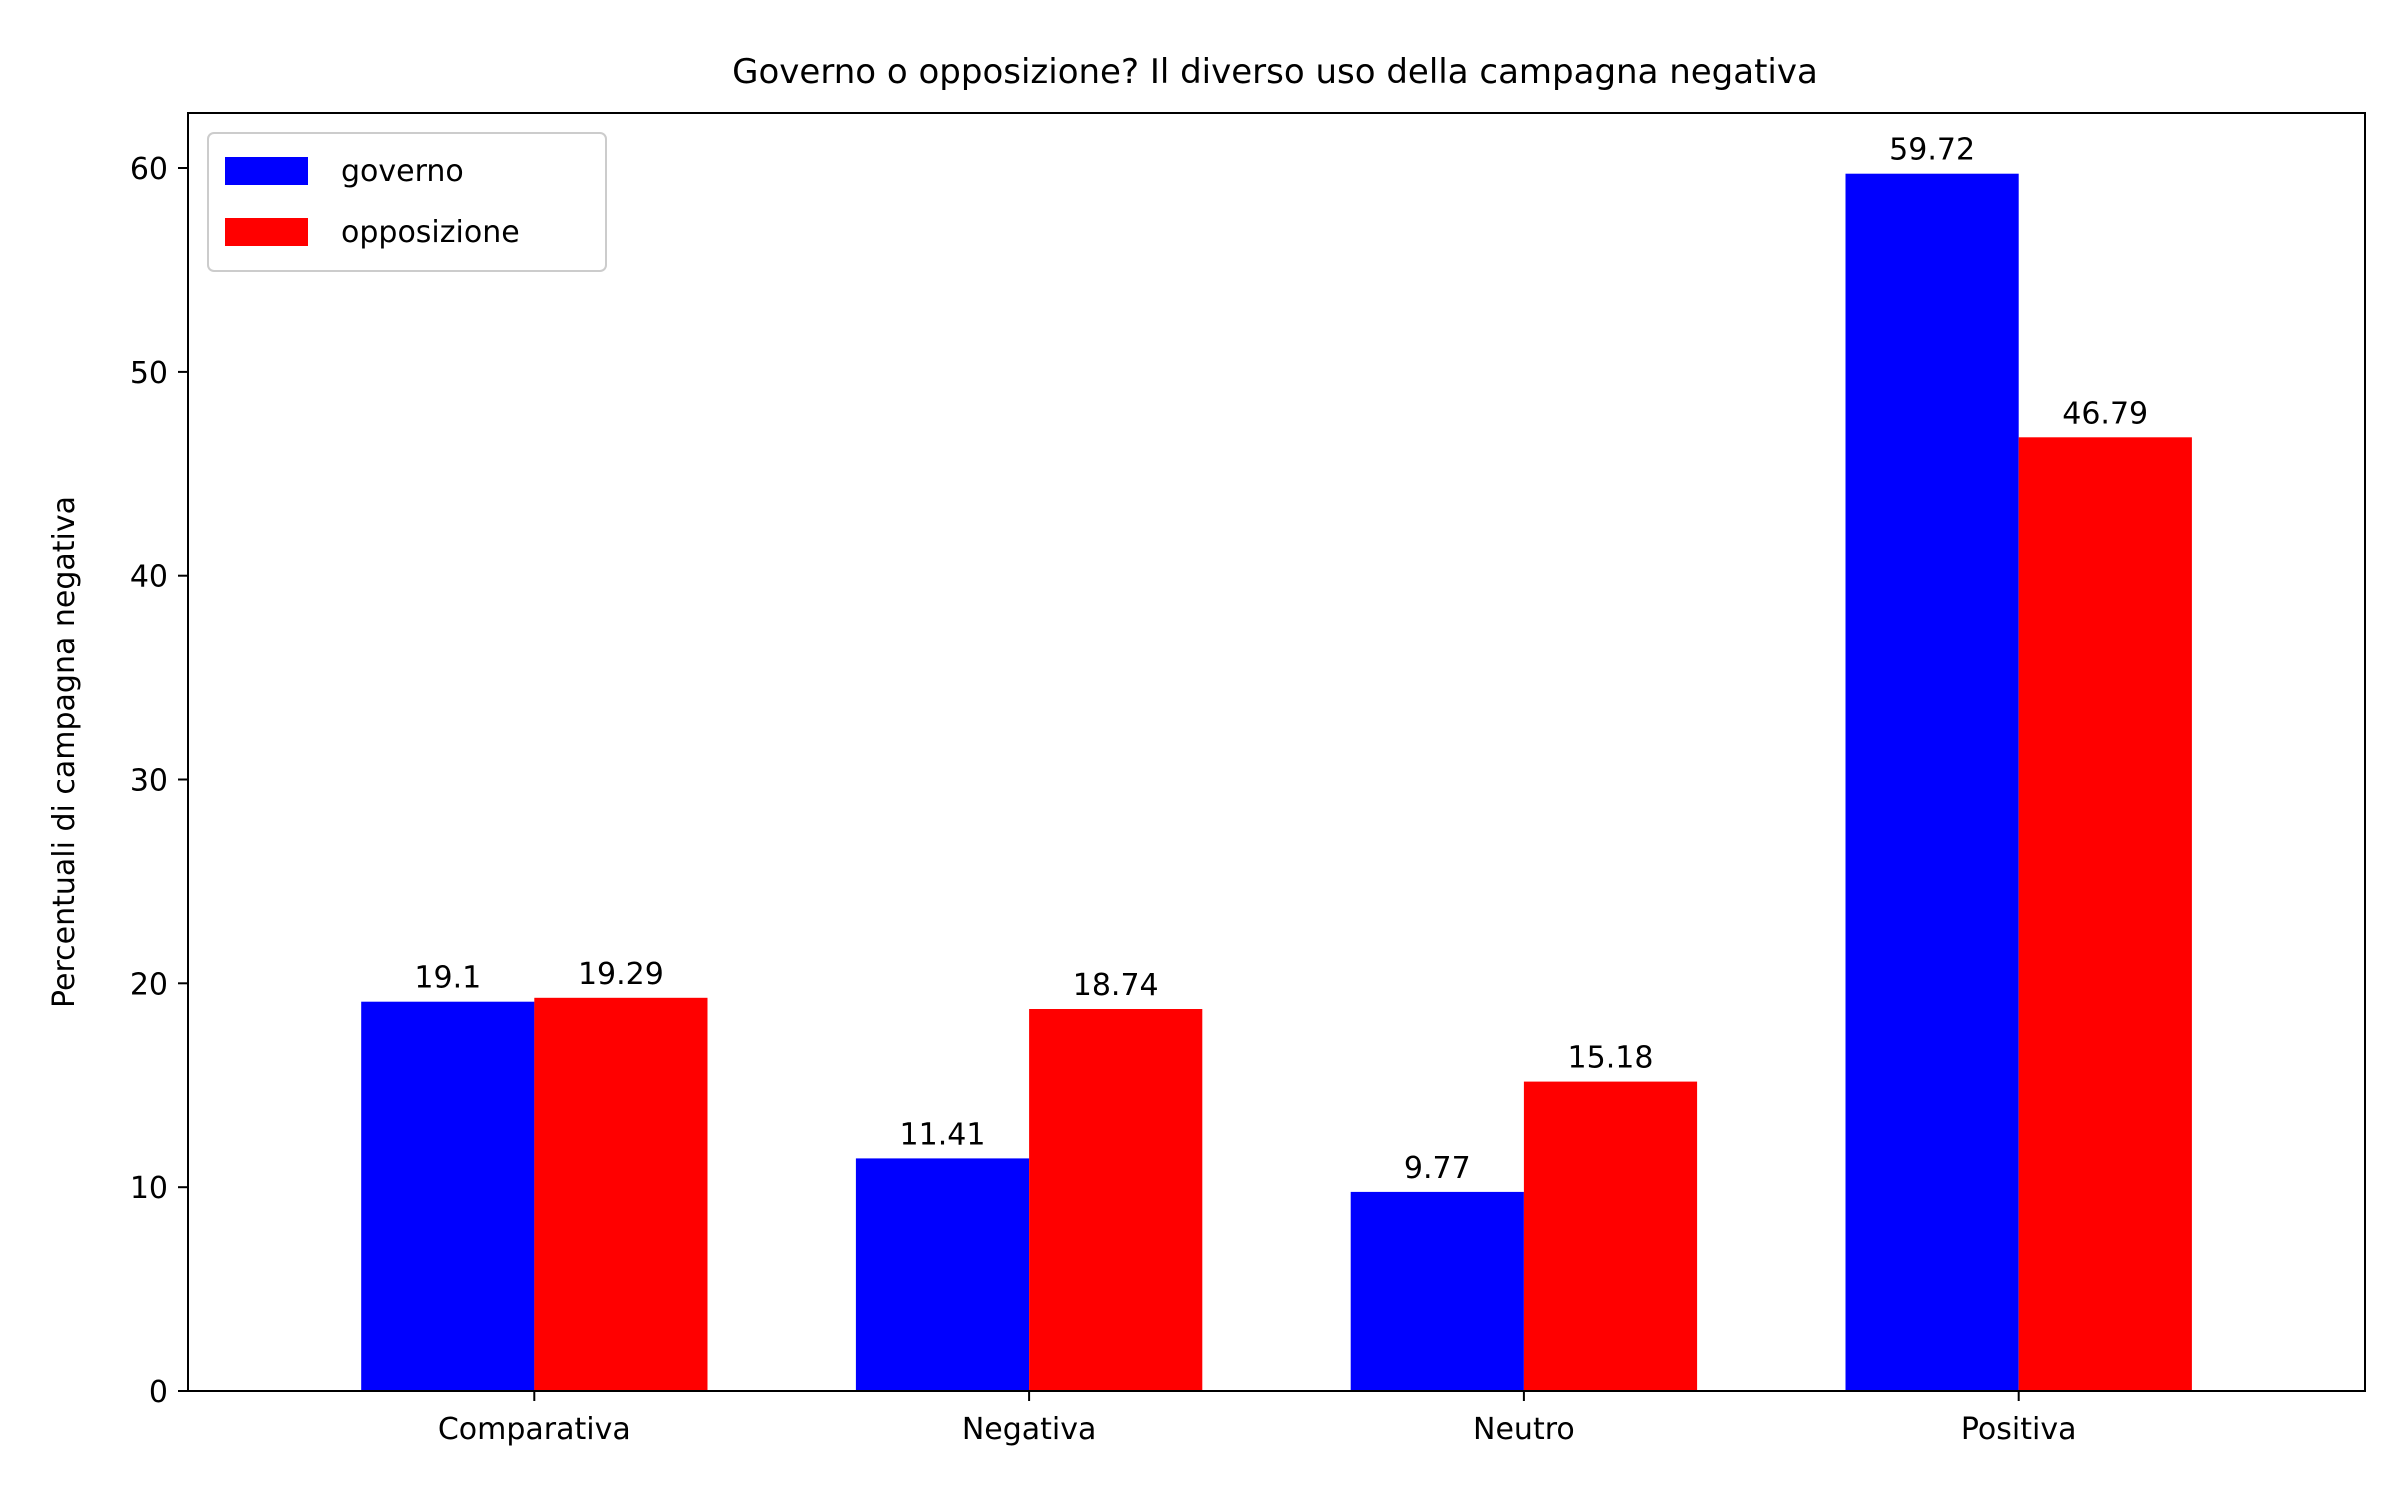 Image resolution: width=2400 pixels, height=1504 pixels. I want to click on data-label-opposizione-comparativa: 19.29, so click(621, 974).